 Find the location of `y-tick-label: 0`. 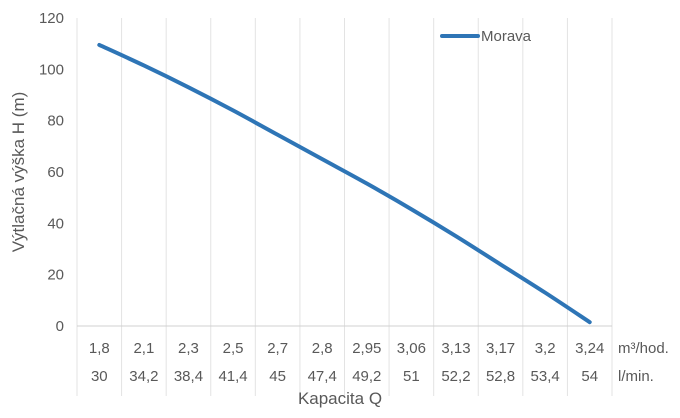

y-tick-label: 0 is located at coordinates (60, 326).